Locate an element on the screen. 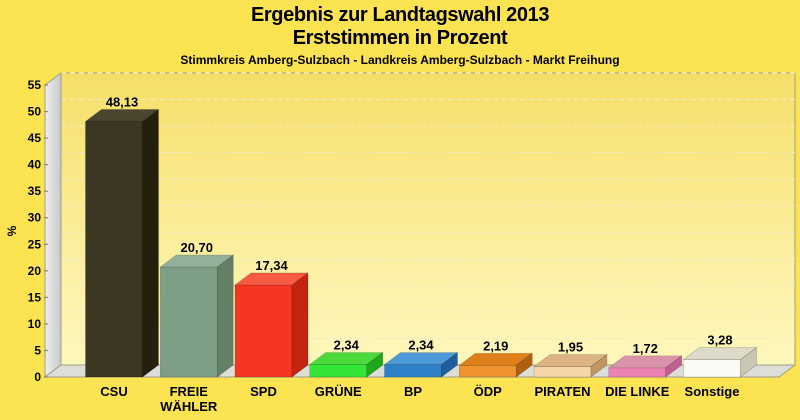 This screenshot has height=420, width=800. y-tick-label: 0 is located at coordinates (37, 377).